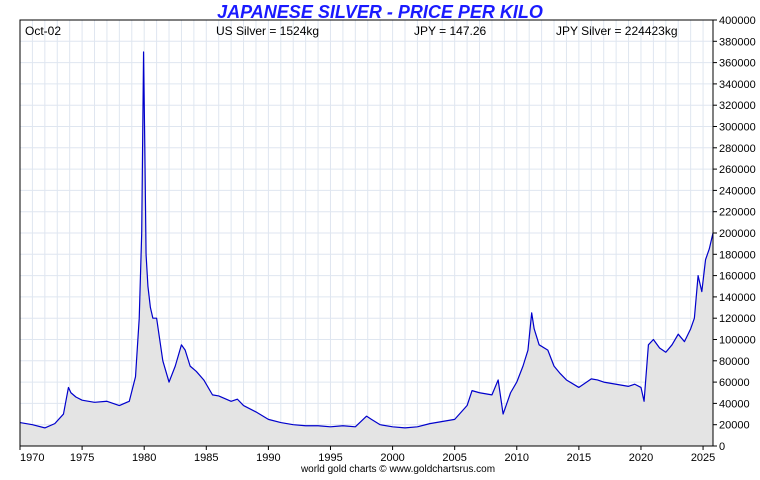  What do you see at coordinates (722, 447) in the screenshot?
I see `y-tick-label: 0` at bounding box center [722, 447].